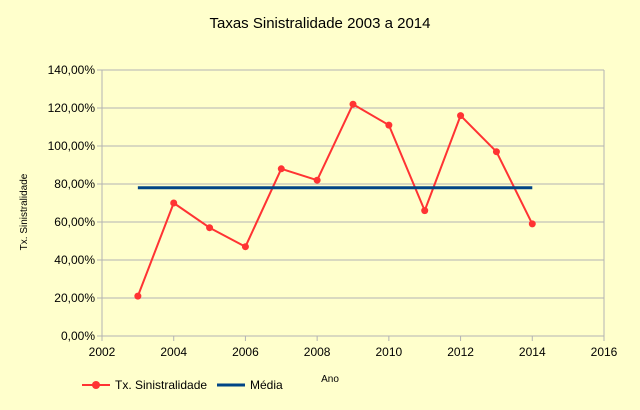 This screenshot has height=410, width=640. What do you see at coordinates (78, 336) in the screenshot?
I see `y-tick-label: 0,00%` at bounding box center [78, 336].